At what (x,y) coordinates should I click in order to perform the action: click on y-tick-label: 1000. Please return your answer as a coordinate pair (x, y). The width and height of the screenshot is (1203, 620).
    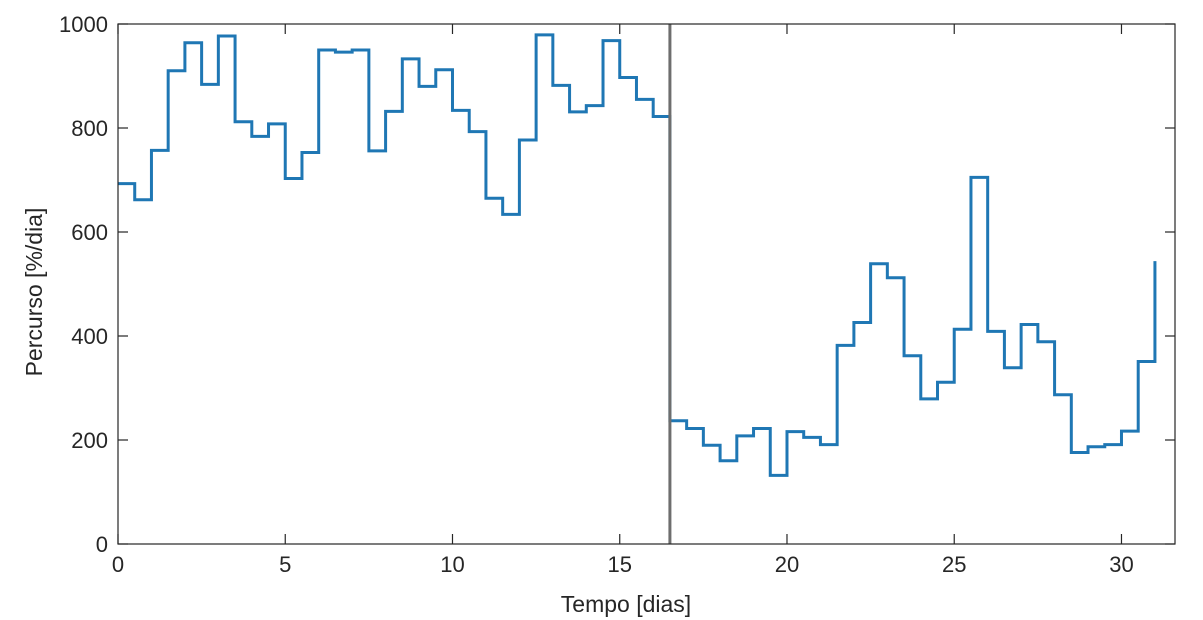
    Looking at the image, I should click on (83, 24).